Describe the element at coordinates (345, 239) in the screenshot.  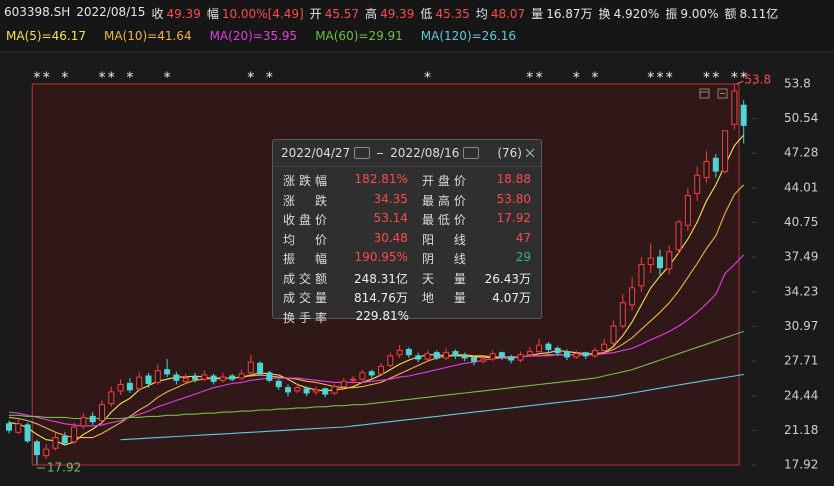
I see `stat: 均 价 30.48` at that location.